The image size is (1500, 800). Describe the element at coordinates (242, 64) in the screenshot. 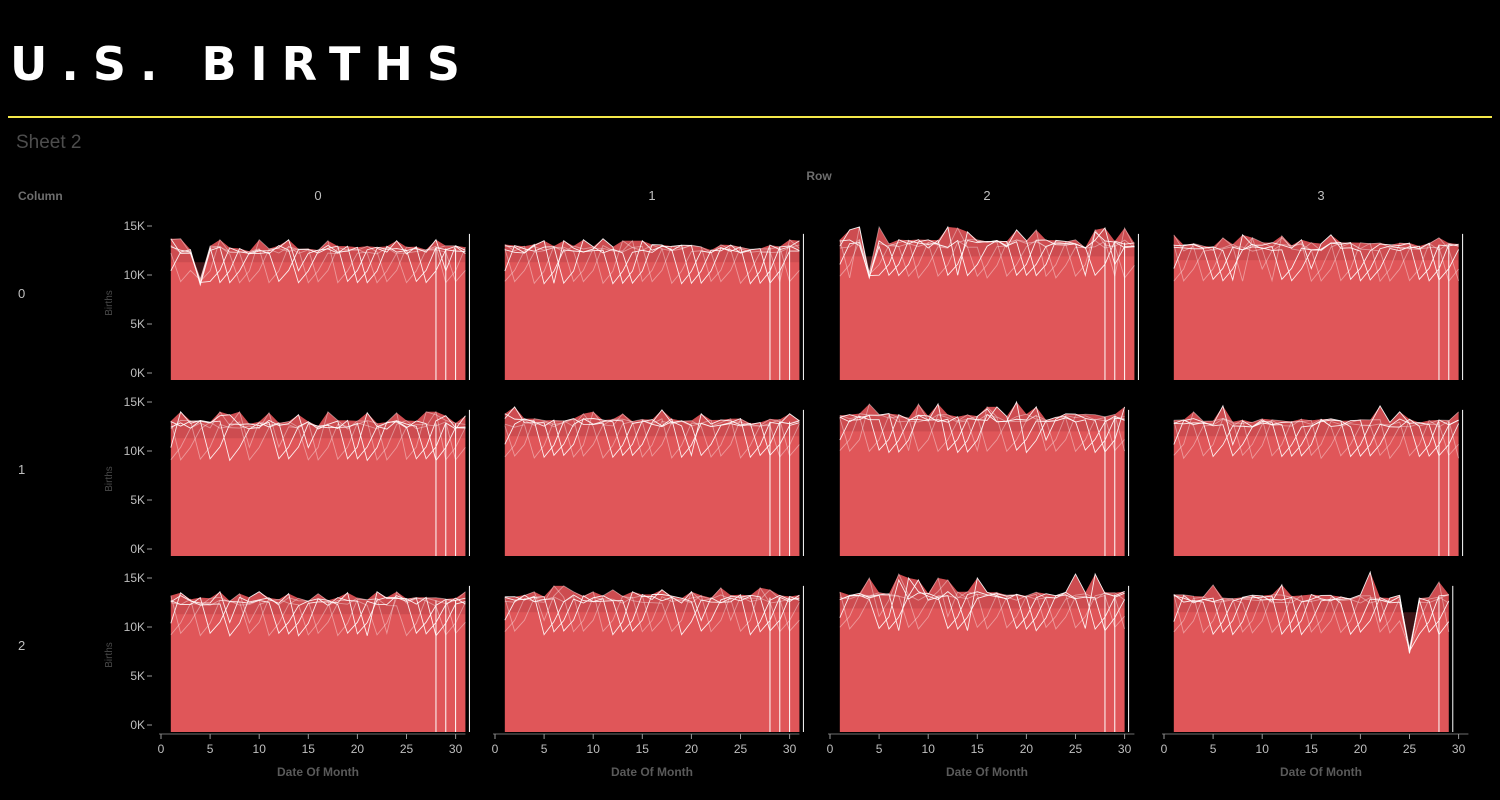

I see `dashboard-title: U.S. BIRTHS` at that location.